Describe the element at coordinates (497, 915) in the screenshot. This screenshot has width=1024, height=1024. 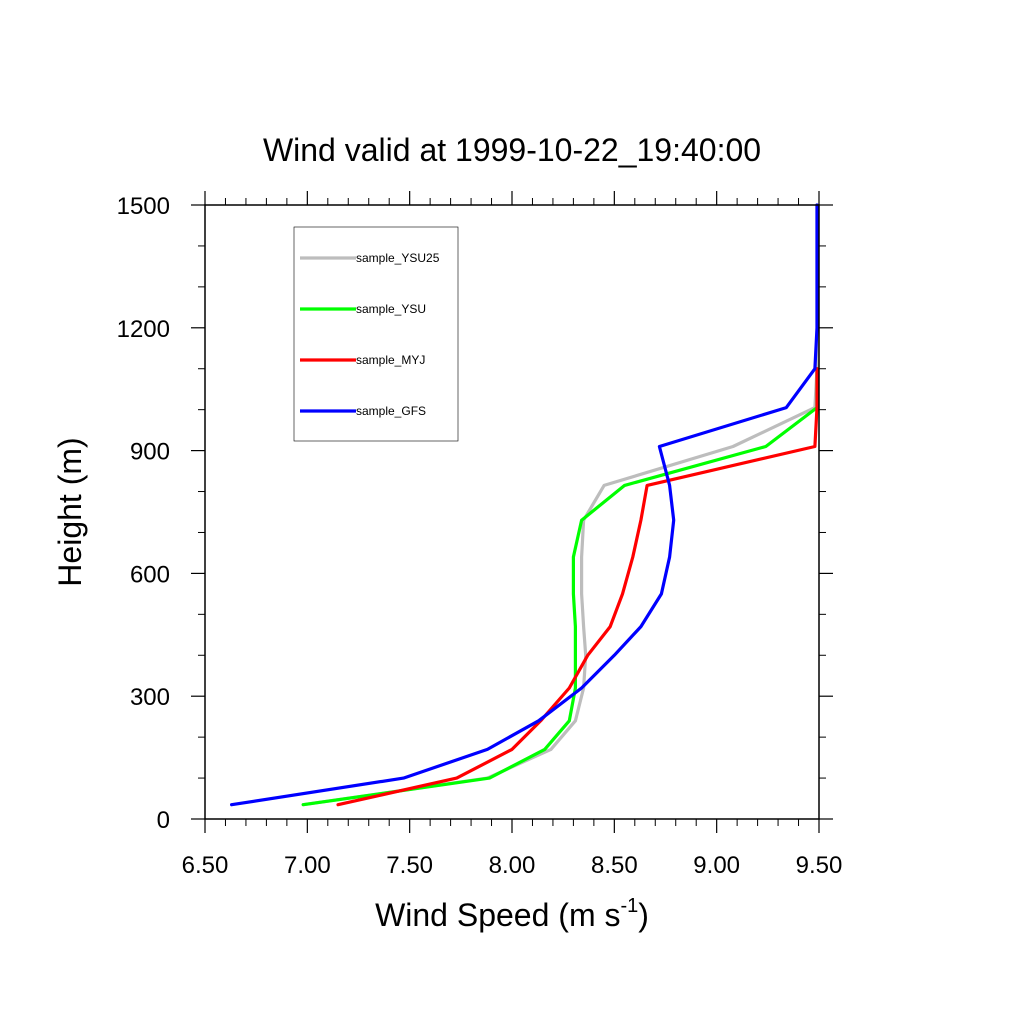
I see `x-axis-label-main: Wind Speed (m s` at that location.